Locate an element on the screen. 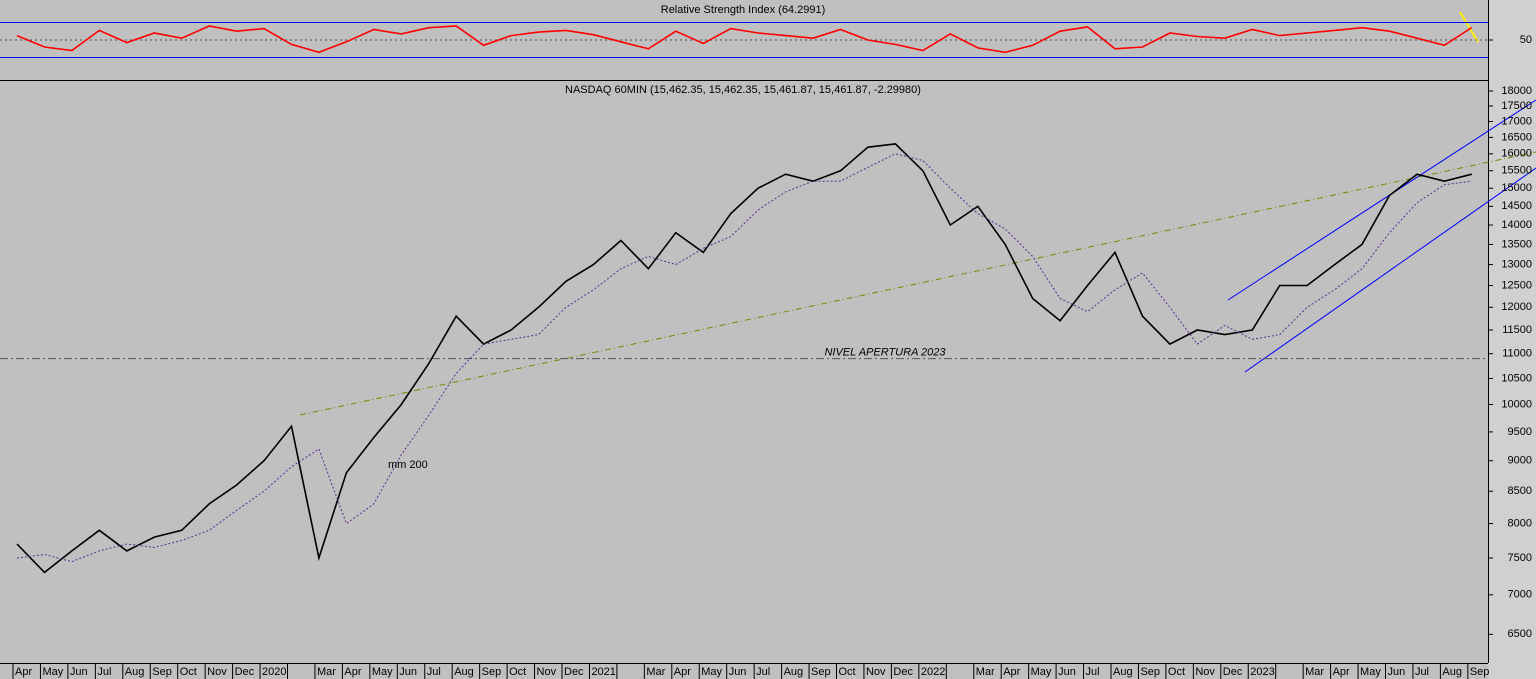 This screenshot has width=1536, height=679. y-tick-label: 11000 is located at coordinates (1517, 354).